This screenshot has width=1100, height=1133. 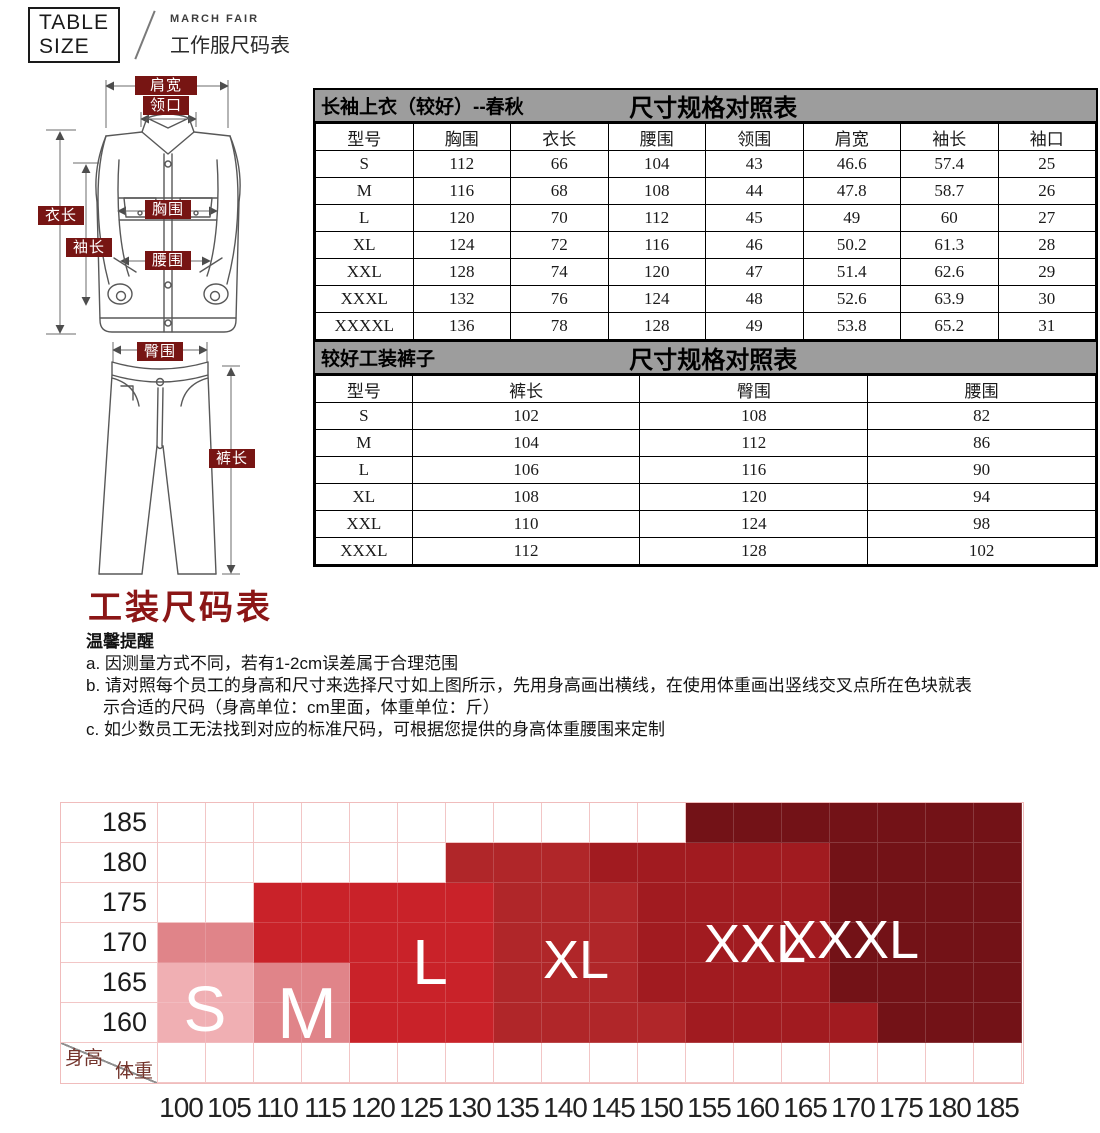 I want to click on size-region-label-s: S, so click(x=205, y=1009).